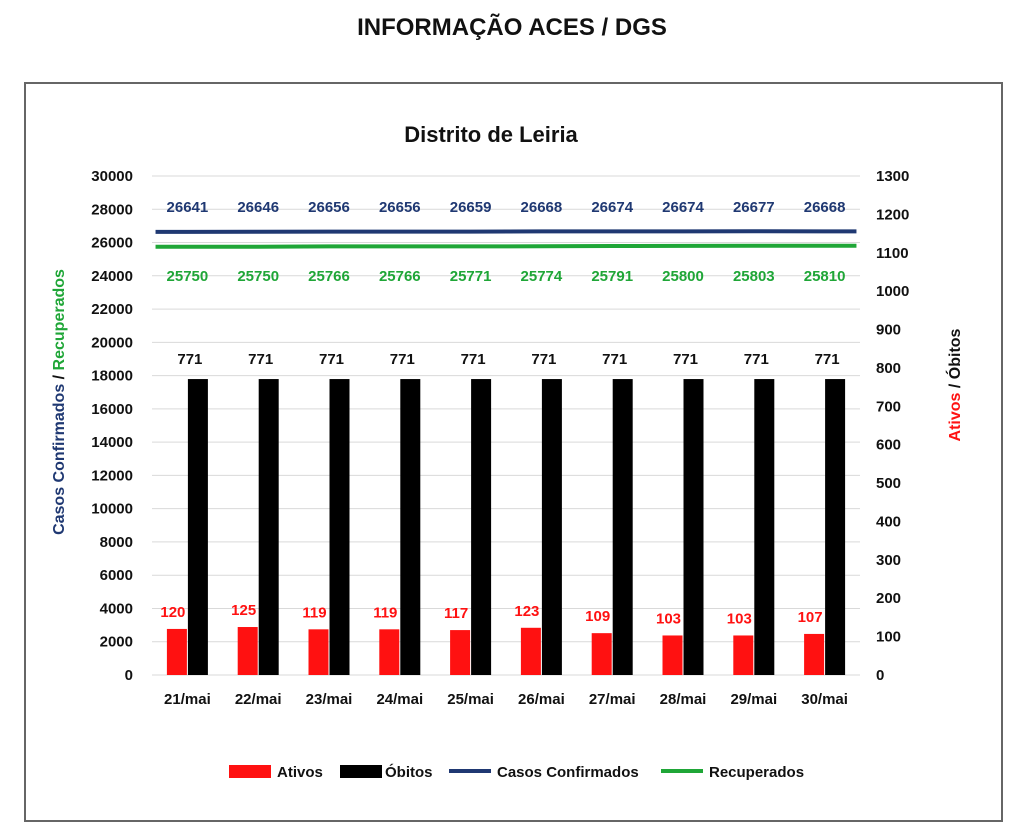 This screenshot has height=837, width=1024. What do you see at coordinates (955, 385) in the screenshot?
I see `right-axis-title-label-sep: /` at bounding box center [955, 385].